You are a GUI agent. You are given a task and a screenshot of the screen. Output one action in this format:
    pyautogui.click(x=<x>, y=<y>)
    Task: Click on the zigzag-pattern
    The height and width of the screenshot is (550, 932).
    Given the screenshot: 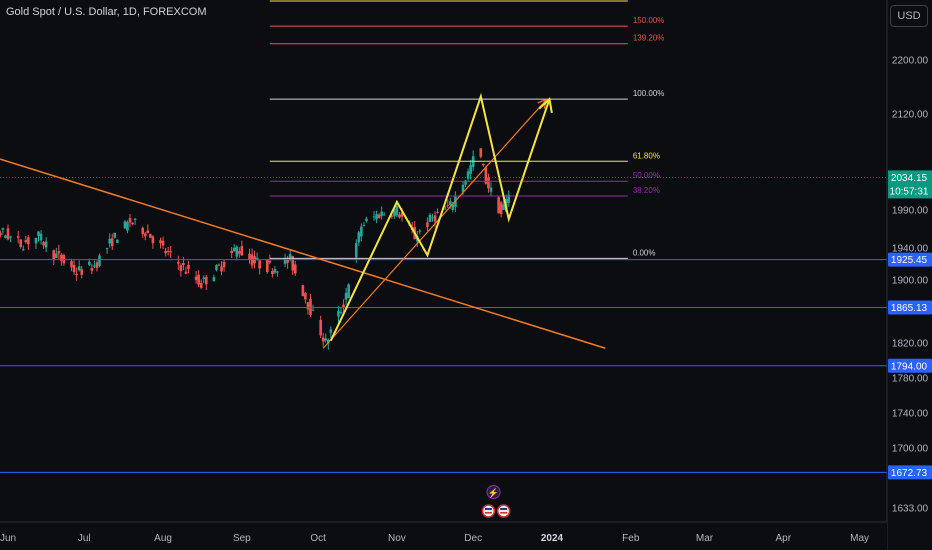 What is the action you would take?
    pyautogui.click(x=441, y=217)
    